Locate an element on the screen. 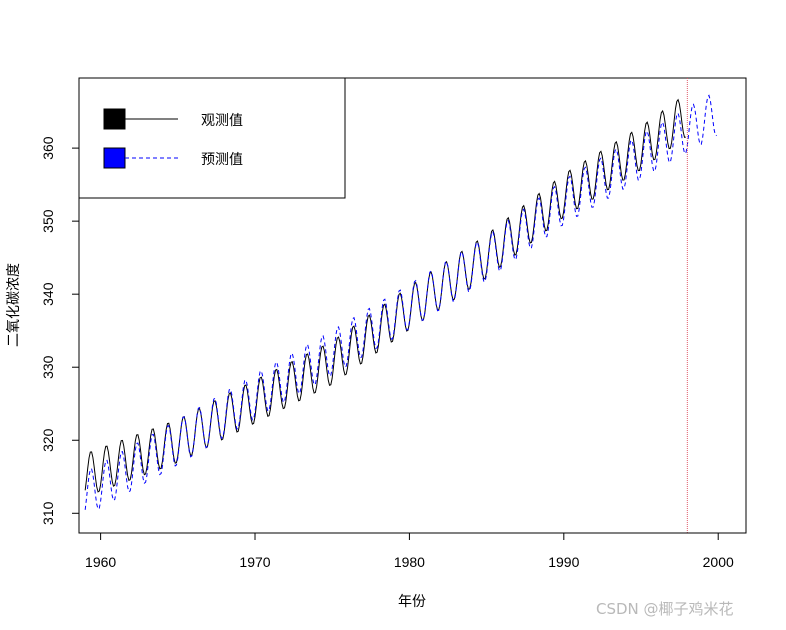  y-tick-label: 340 is located at coordinates (48, 294).